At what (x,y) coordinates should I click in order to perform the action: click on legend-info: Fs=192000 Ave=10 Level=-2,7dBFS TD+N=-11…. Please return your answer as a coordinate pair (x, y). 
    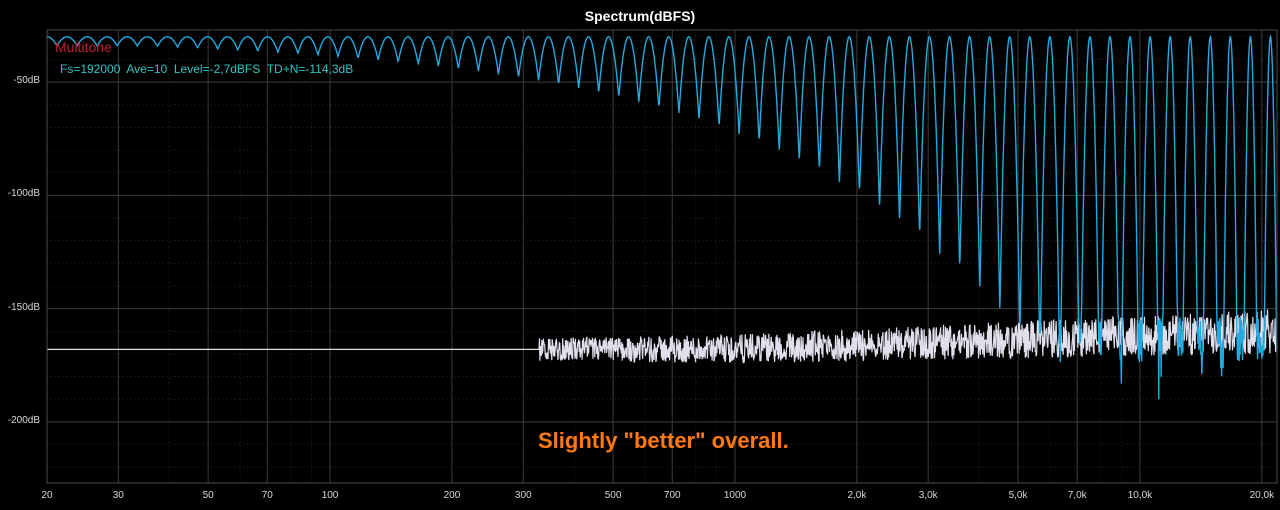
    Looking at the image, I should click on (207, 69).